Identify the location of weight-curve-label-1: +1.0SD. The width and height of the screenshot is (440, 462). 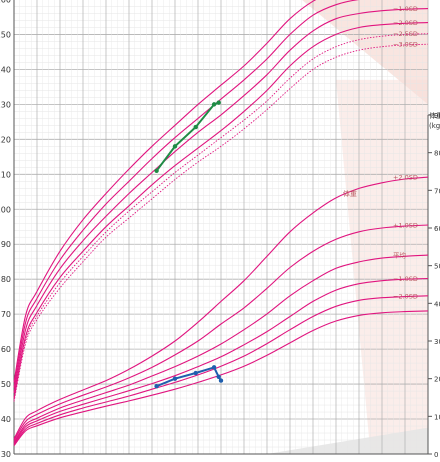
(405, 225).